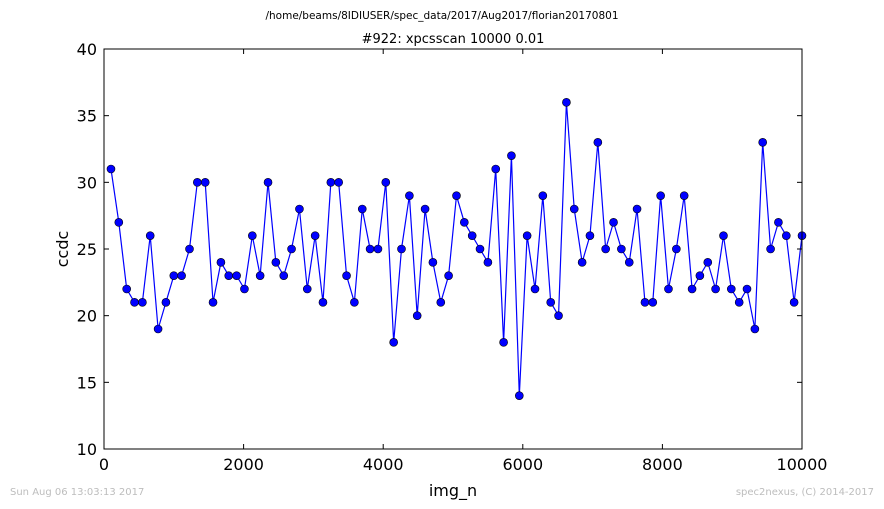 The width and height of the screenshot is (884, 509). Describe the element at coordinates (802, 464) in the screenshot. I see `x-tick-label: 10000` at that location.